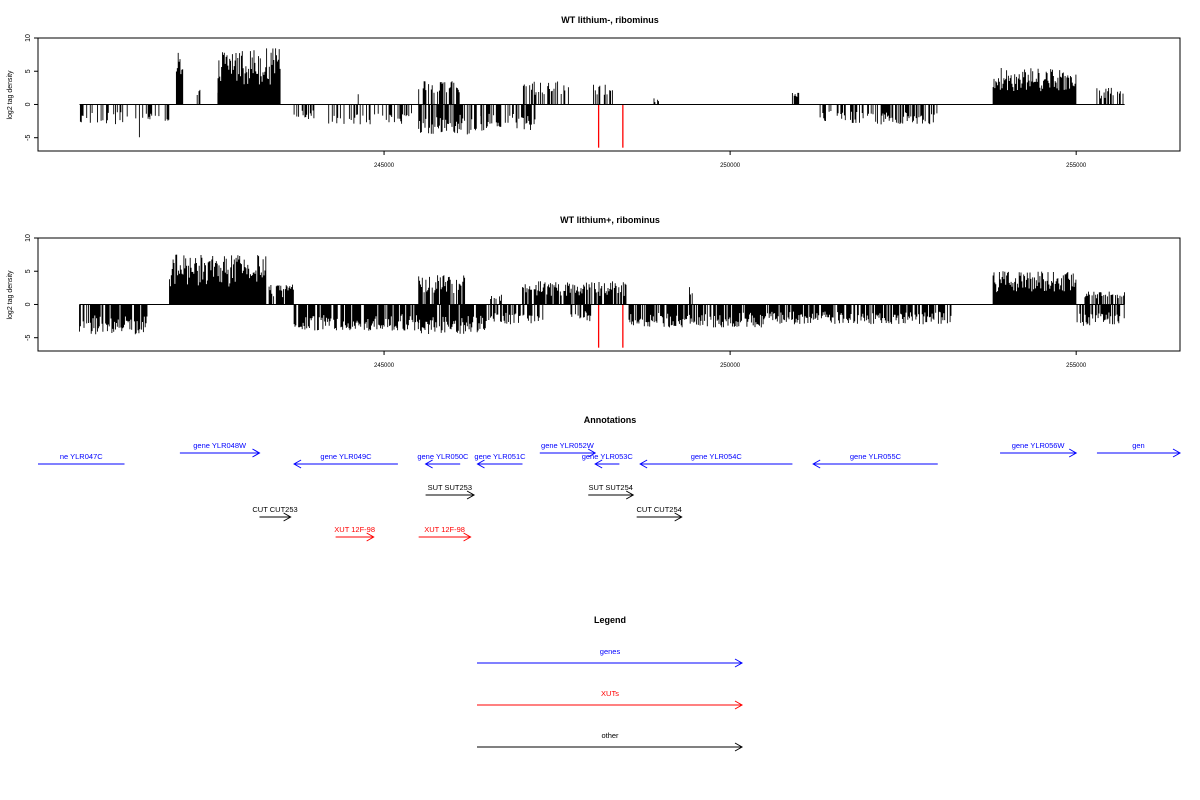 This screenshot has width=1200, height=800. Describe the element at coordinates (274, 509) in the screenshot. I see `feature-label: CUT CUT253` at that location.